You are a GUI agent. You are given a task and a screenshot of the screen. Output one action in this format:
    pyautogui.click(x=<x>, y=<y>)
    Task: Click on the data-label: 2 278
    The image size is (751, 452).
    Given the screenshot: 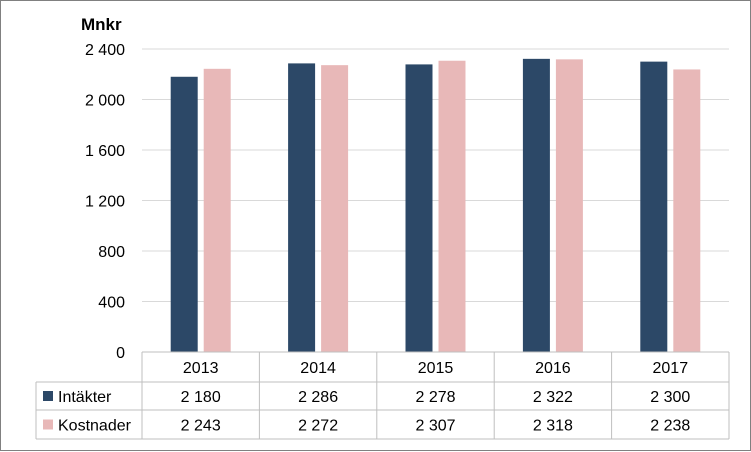 What is the action you would take?
    pyautogui.click(x=435, y=397)
    